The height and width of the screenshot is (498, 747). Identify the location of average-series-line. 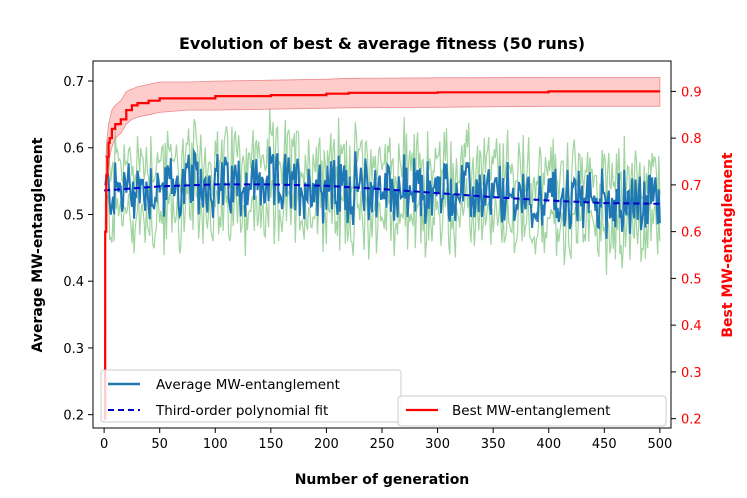
(382, 192).